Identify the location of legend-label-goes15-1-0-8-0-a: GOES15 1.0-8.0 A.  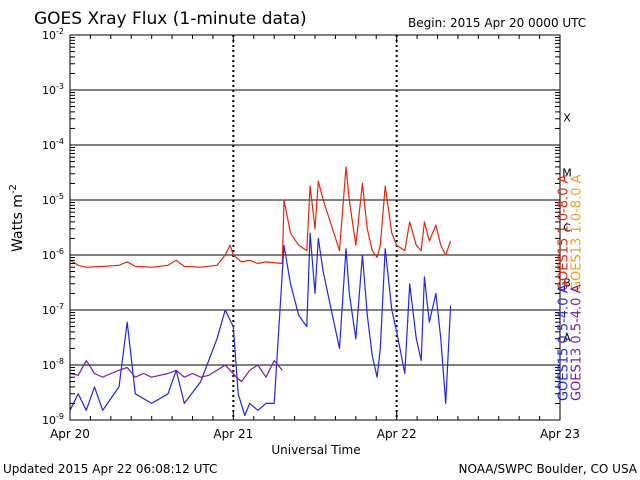
(563, 232).